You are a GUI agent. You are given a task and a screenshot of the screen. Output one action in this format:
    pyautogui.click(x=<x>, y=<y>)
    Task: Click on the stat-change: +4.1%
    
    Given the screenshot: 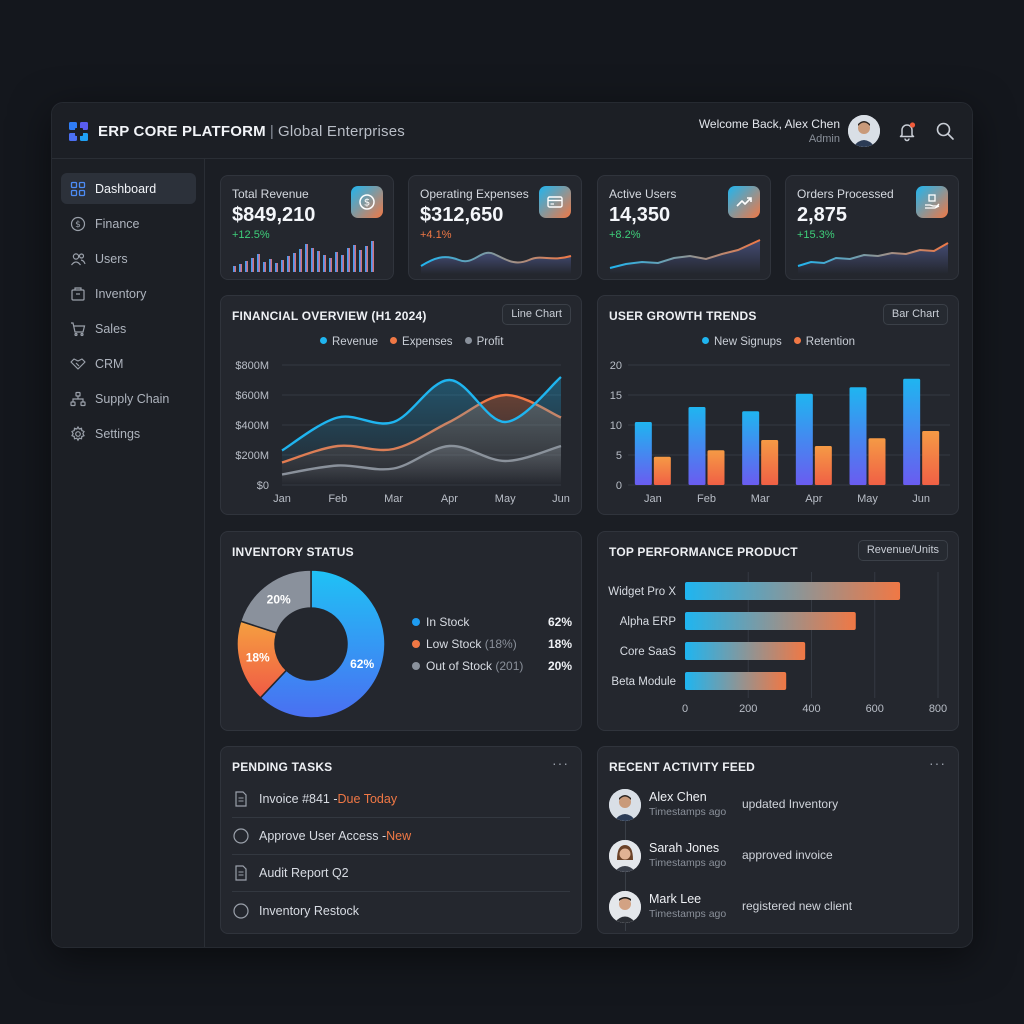 What is the action you would take?
    pyautogui.click(x=436, y=235)
    